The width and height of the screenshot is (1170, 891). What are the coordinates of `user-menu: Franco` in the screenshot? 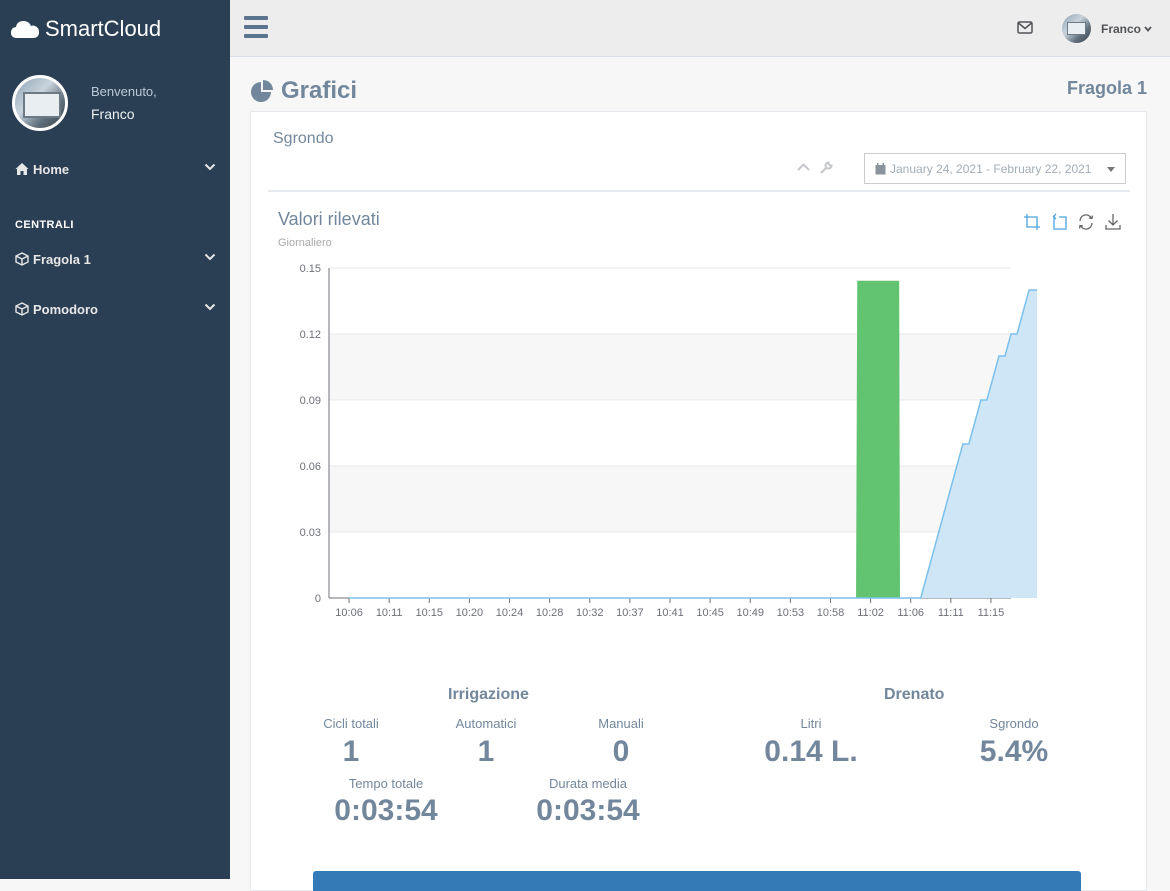 It's located at (1107, 28).